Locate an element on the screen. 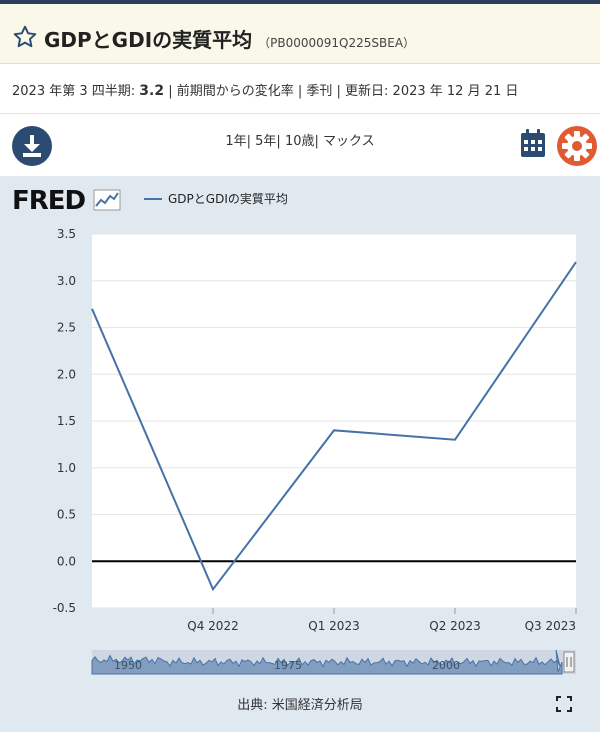 The width and height of the screenshot is (600, 732). range-10y: 10歳 is located at coordinates (299, 141).